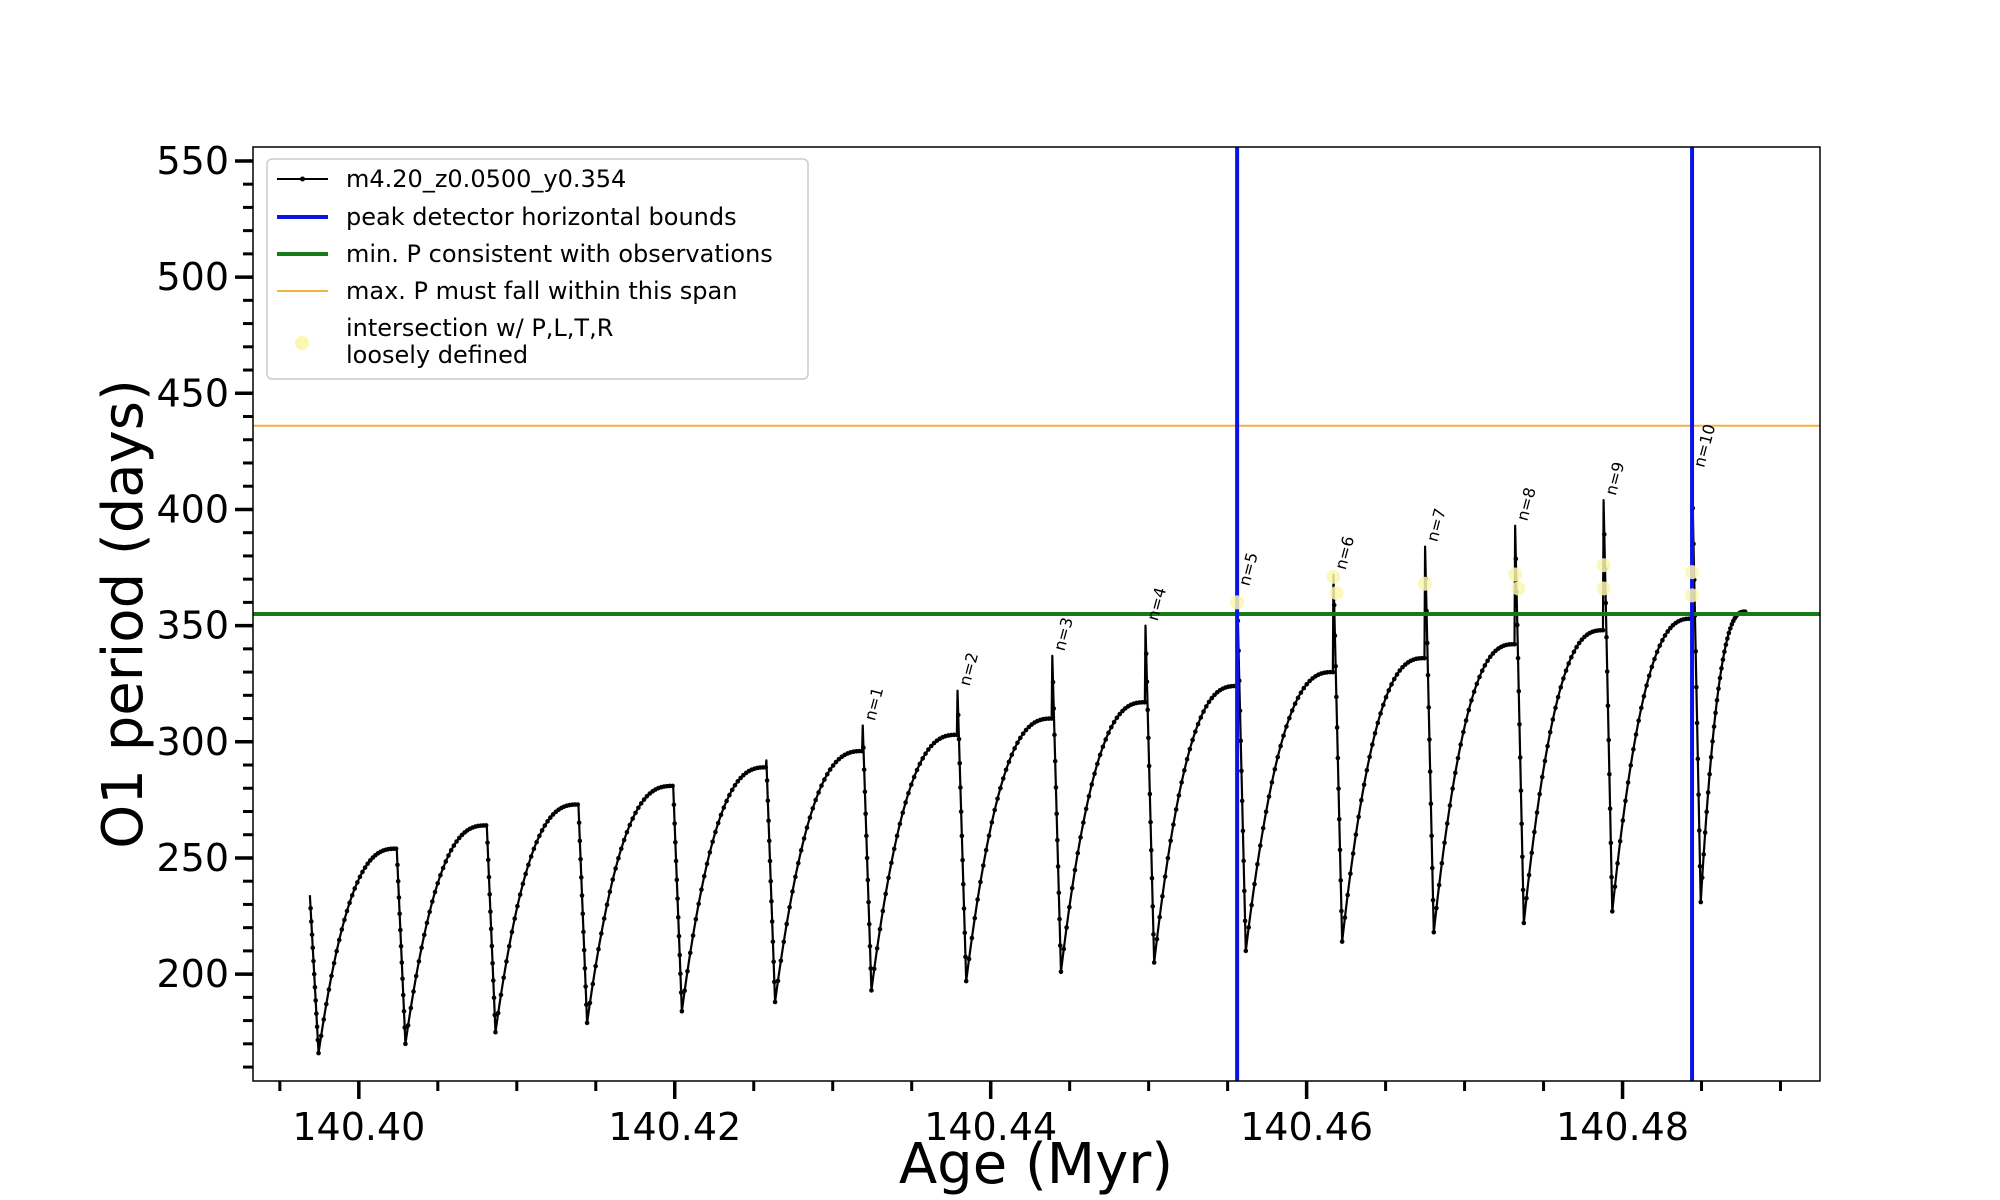  What do you see at coordinates (192, 277) in the screenshot?
I see `y-tick-label: 500` at bounding box center [192, 277].